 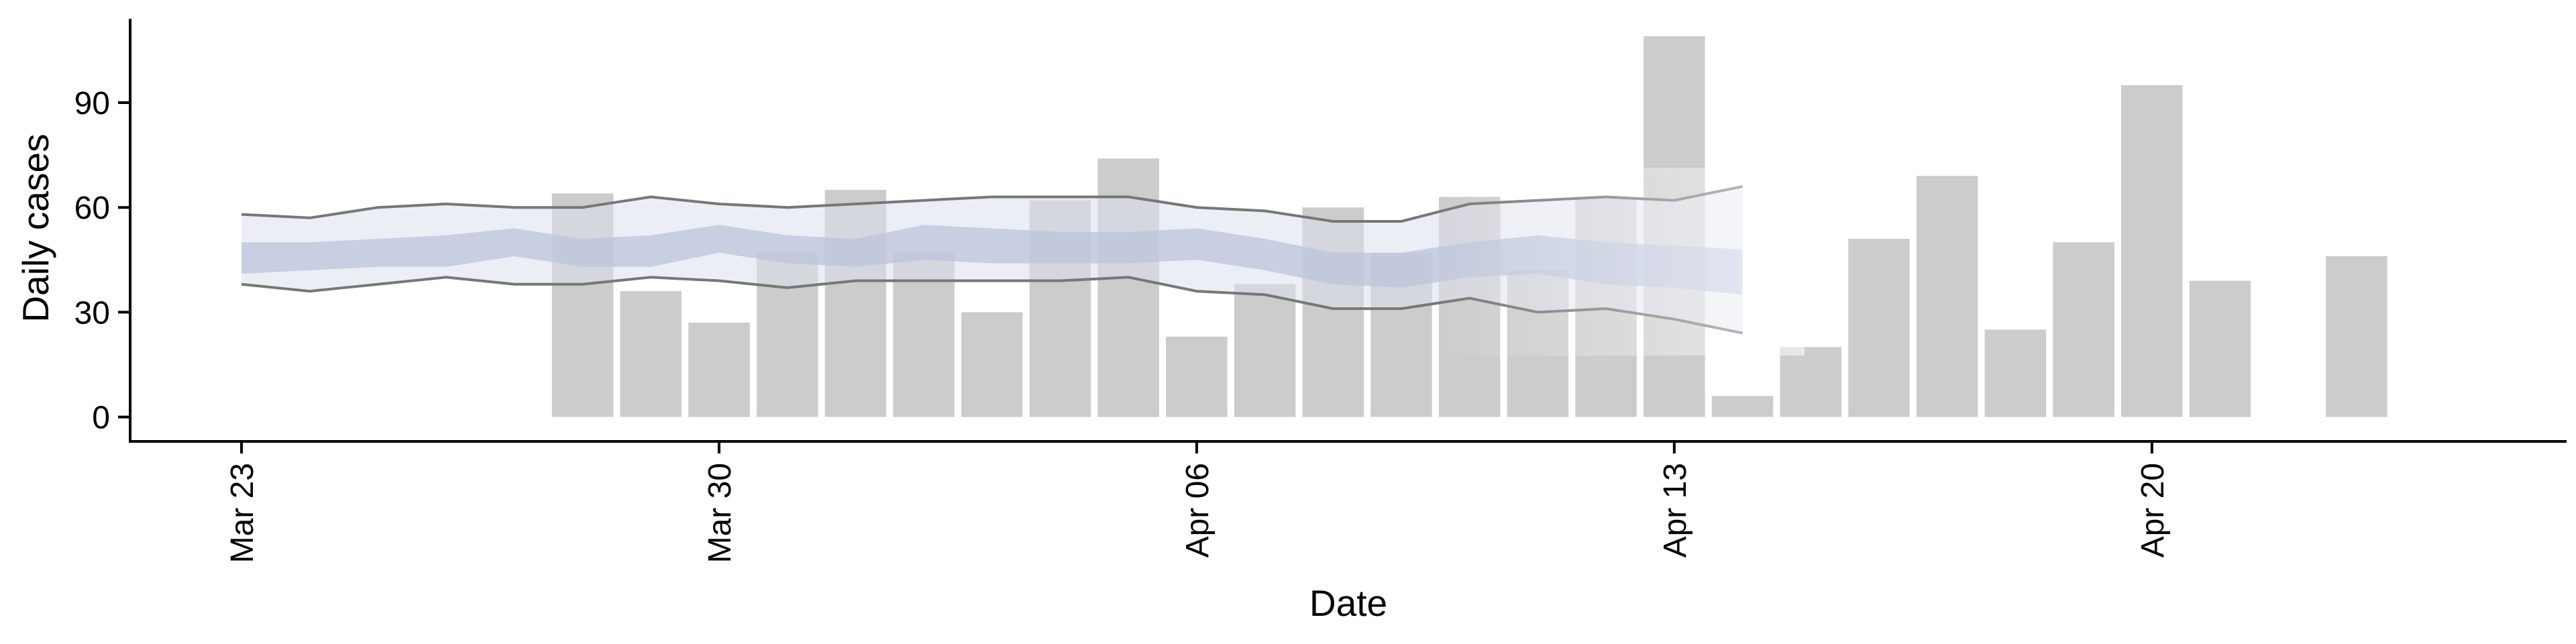 What do you see at coordinates (92, 103) in the screenshot?
I see `y-tick-label-90: 90` at bounding box center [92, 103].